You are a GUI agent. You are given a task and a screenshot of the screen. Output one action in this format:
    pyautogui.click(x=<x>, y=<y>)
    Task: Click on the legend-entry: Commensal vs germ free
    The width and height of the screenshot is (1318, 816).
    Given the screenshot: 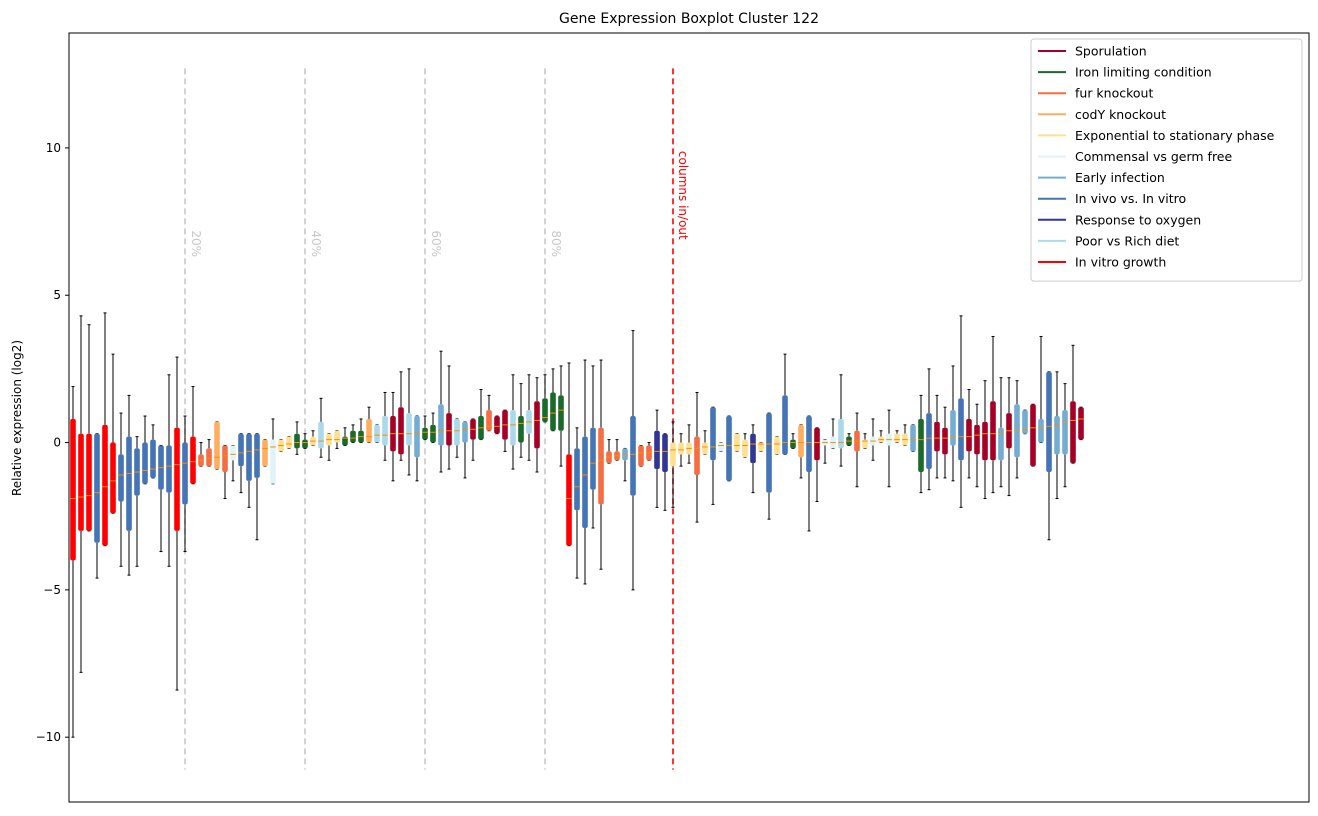 What is the action you would take?
    pyautogui.click(x=1153, y=156)
    